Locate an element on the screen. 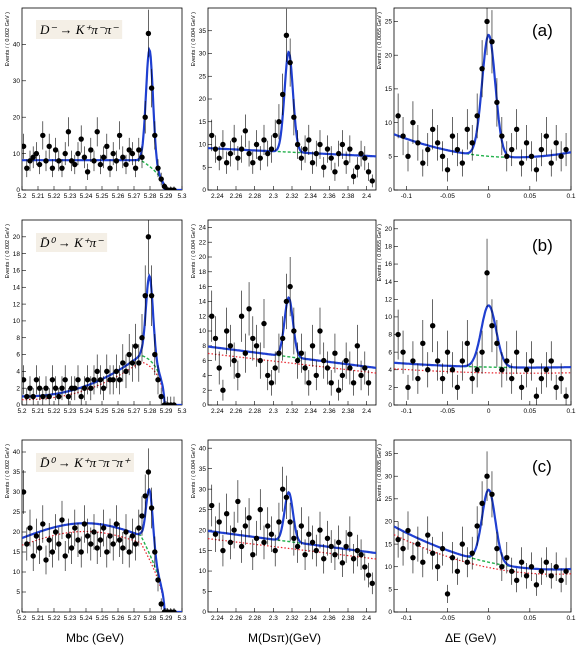 This screenshot has height=654, width=577. decay-label-box is located at coordinates (72, 242).